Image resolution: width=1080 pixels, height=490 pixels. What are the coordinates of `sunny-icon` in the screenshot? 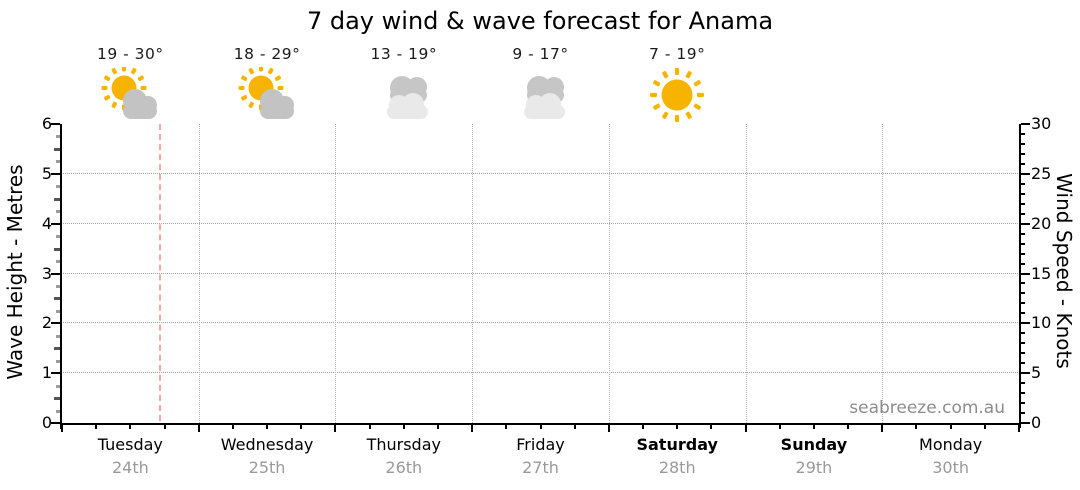 It's located at (677, 95).